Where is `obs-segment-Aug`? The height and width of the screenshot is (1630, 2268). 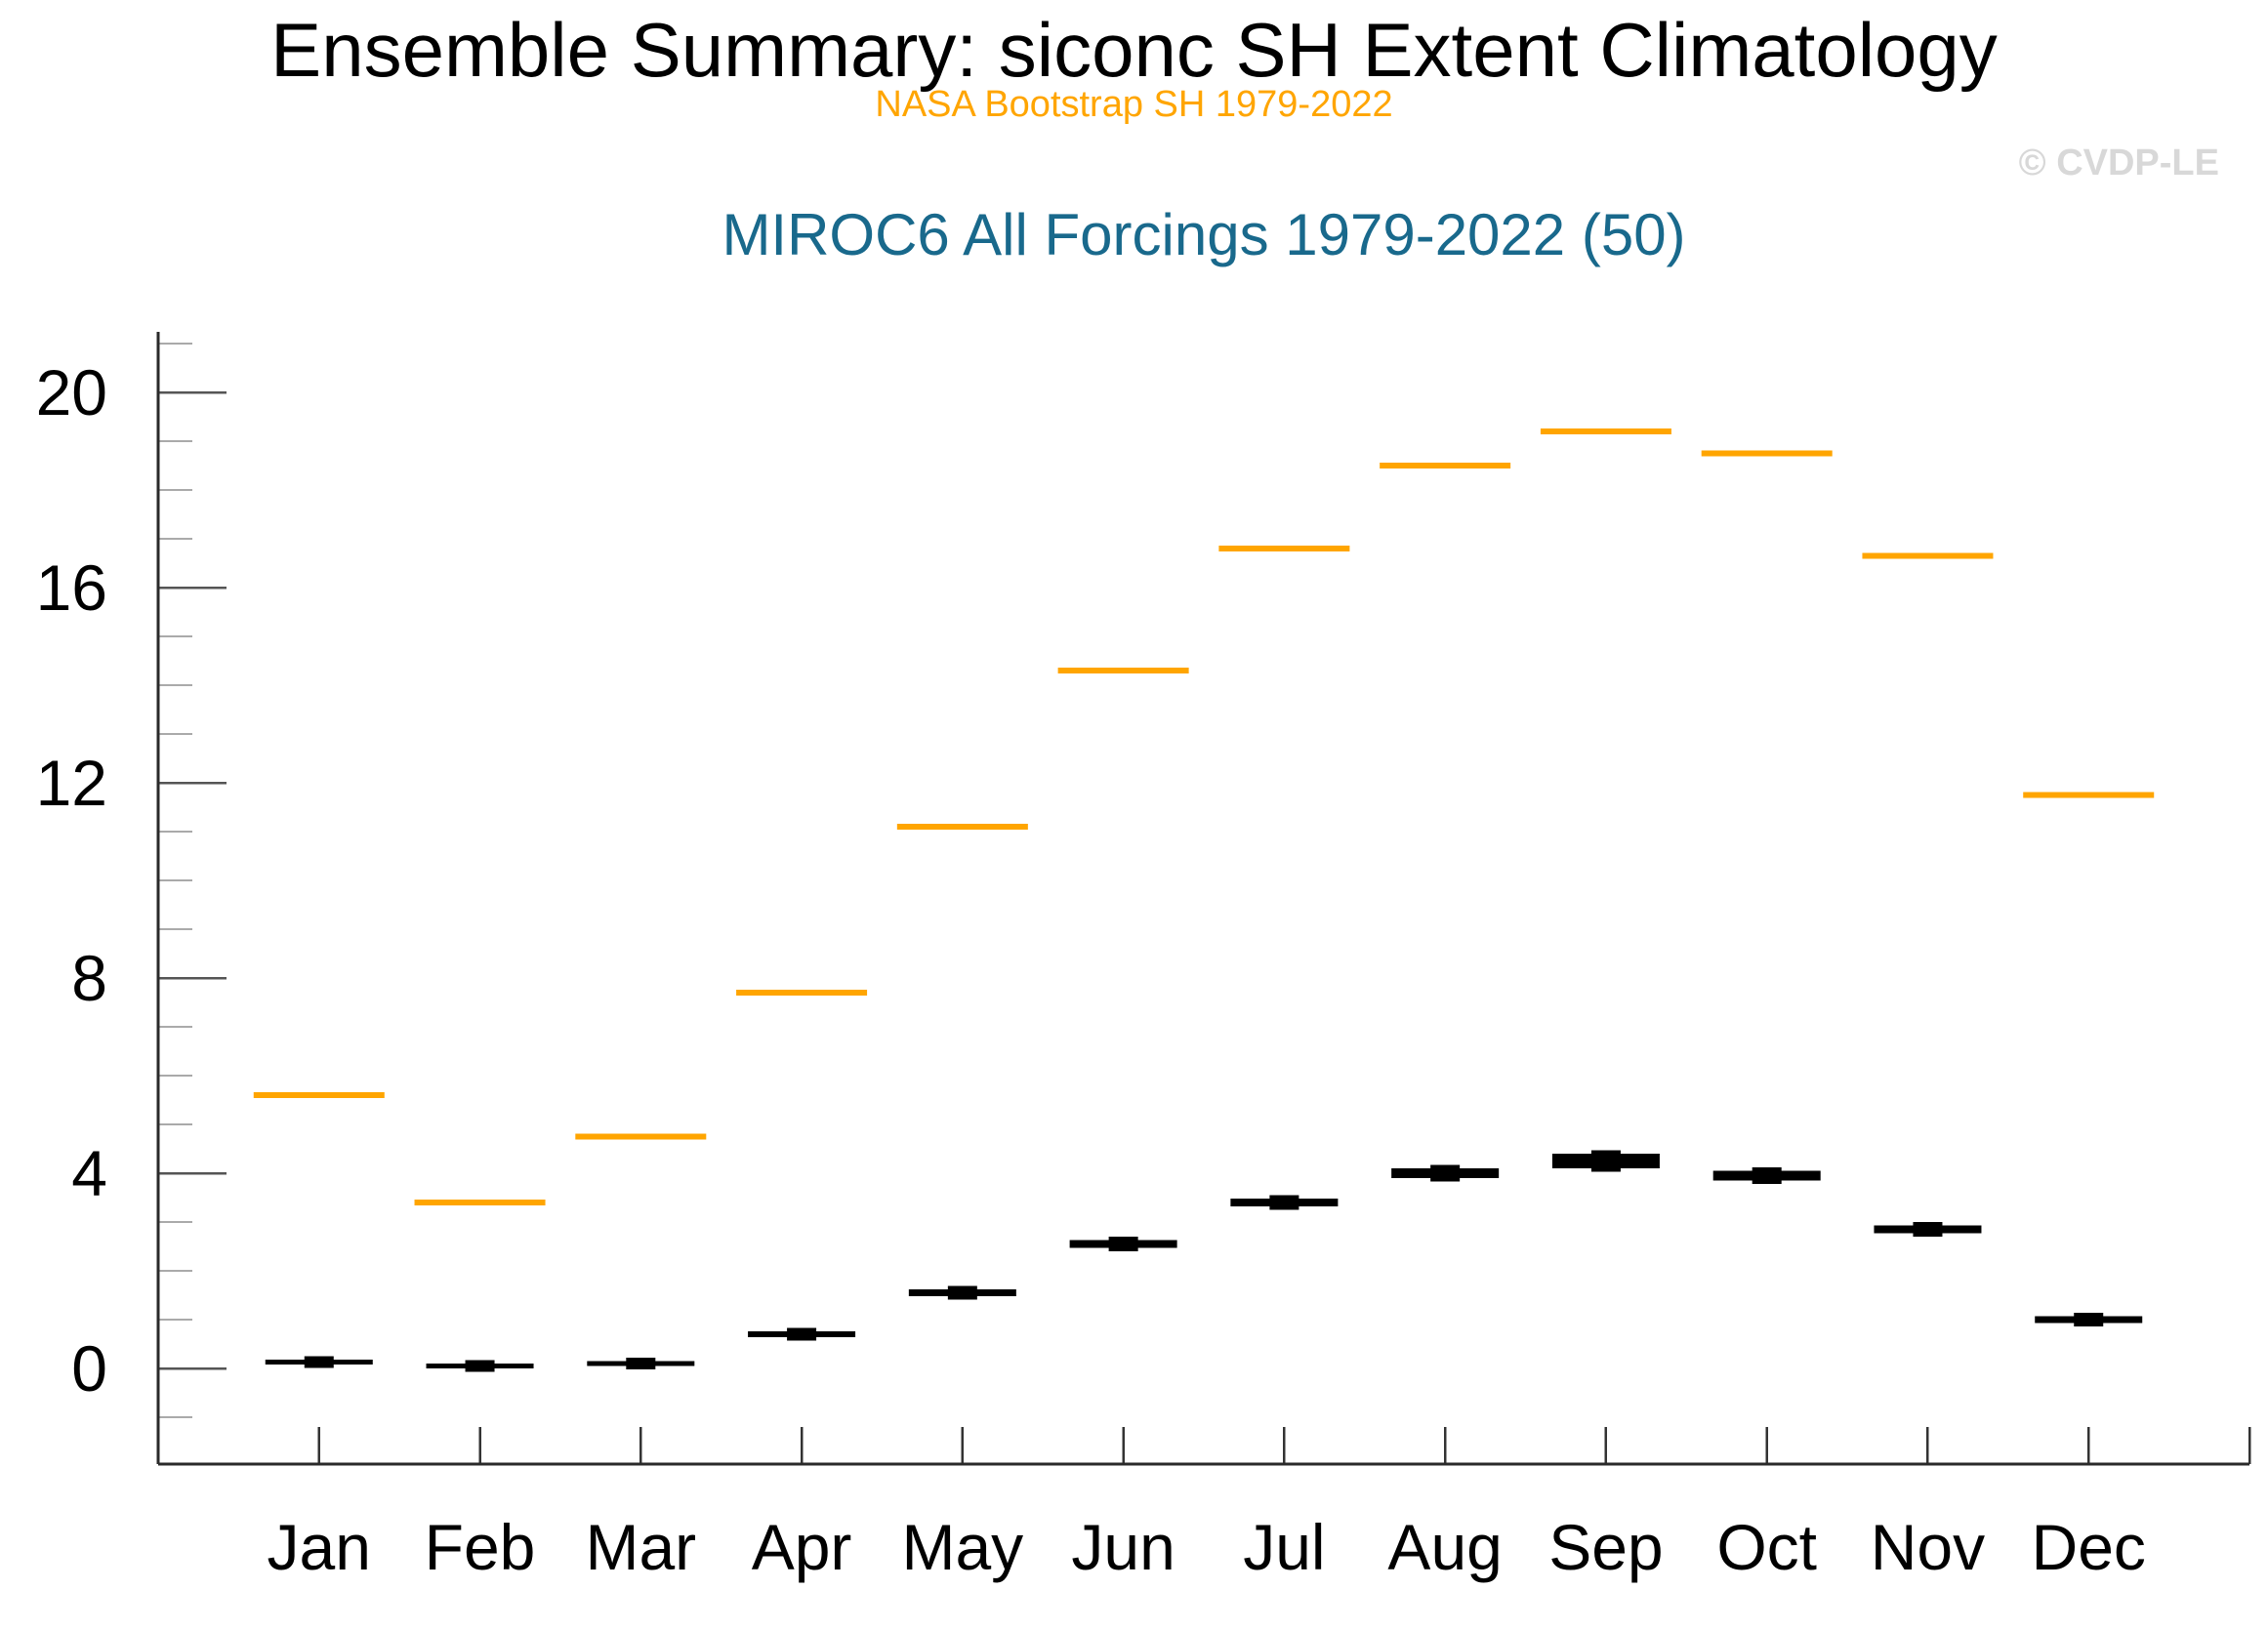
obs-segment-Aug is located at coordinates (1445, 466).